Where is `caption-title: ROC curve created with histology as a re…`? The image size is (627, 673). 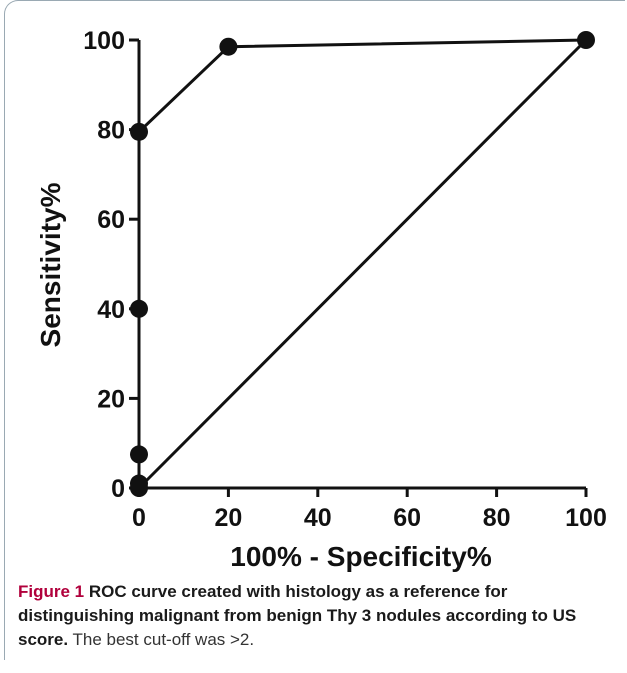 caption-title: ROC curve created with histology as a re… is located at coordinates (297, 615).